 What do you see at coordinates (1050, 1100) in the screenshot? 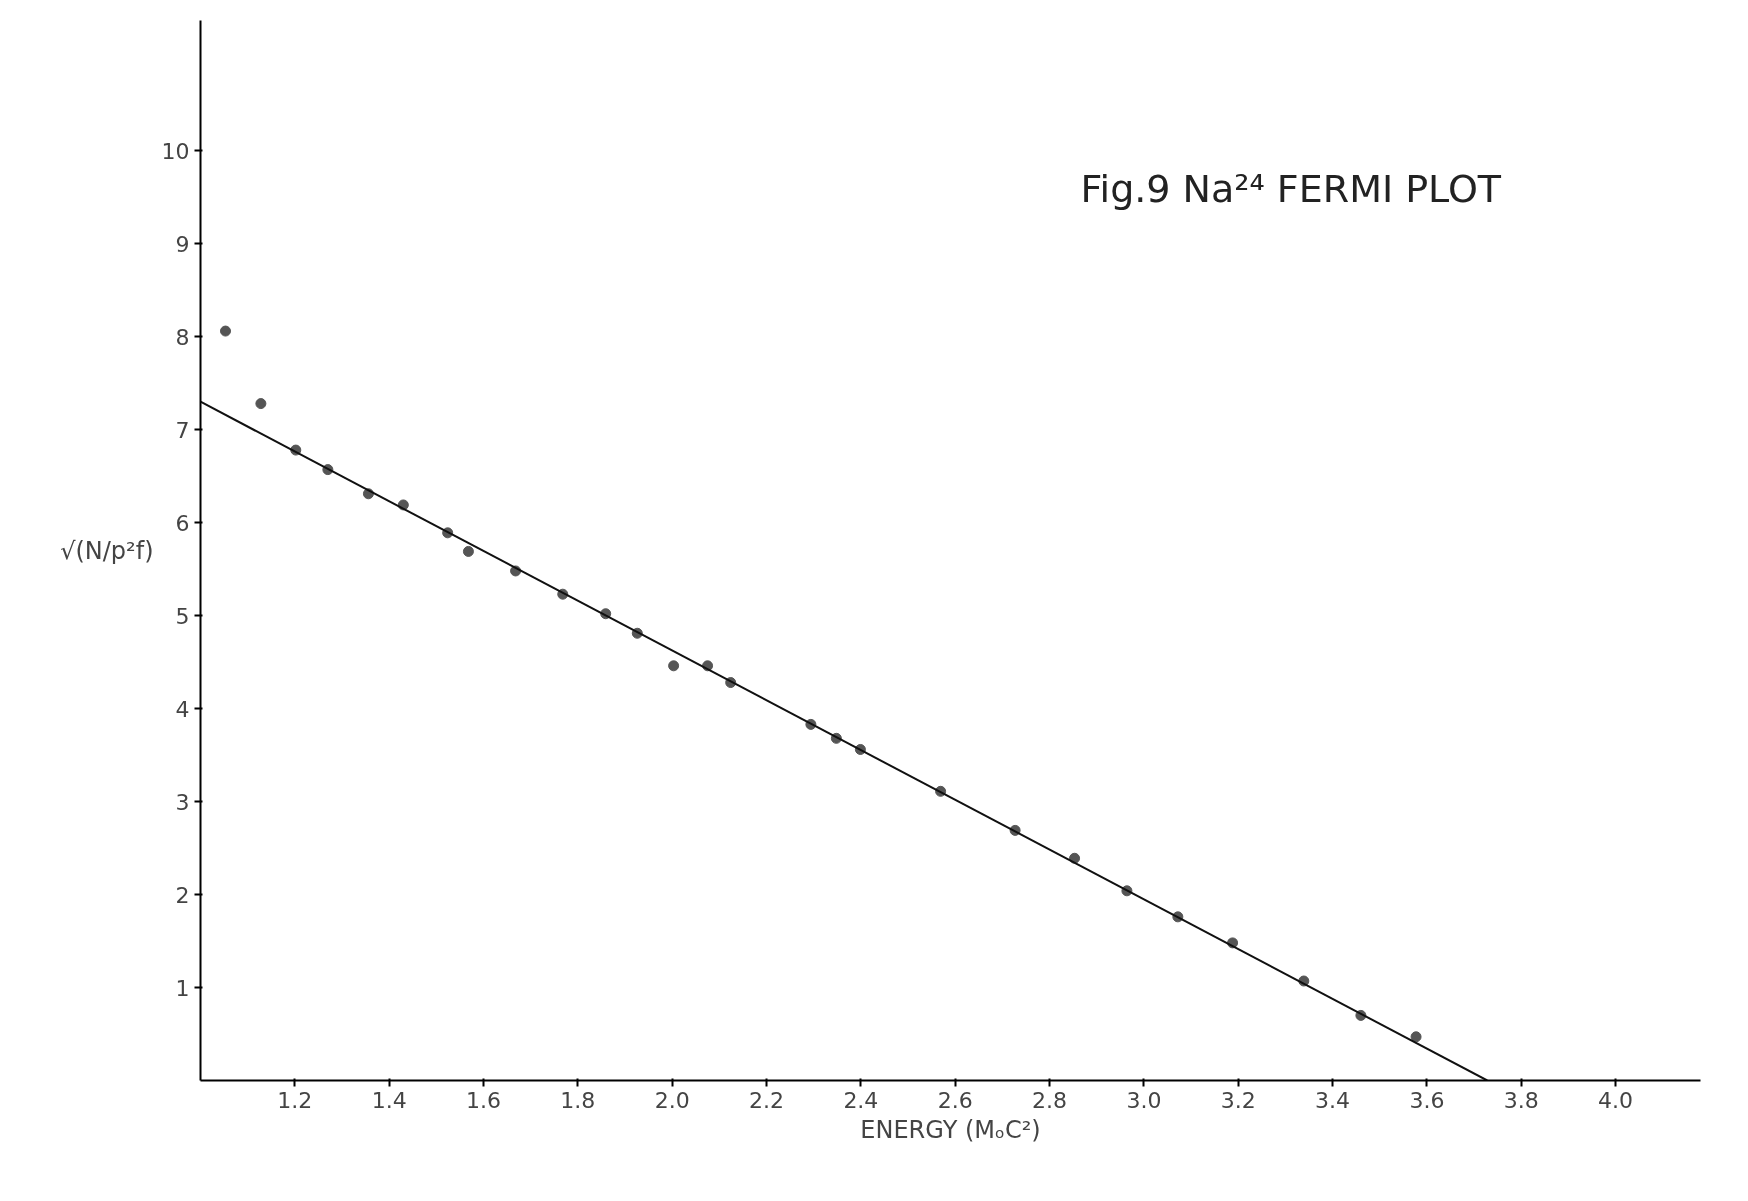
I see `x-tick-label: 2.8` at bounding box center [1050, 1100].